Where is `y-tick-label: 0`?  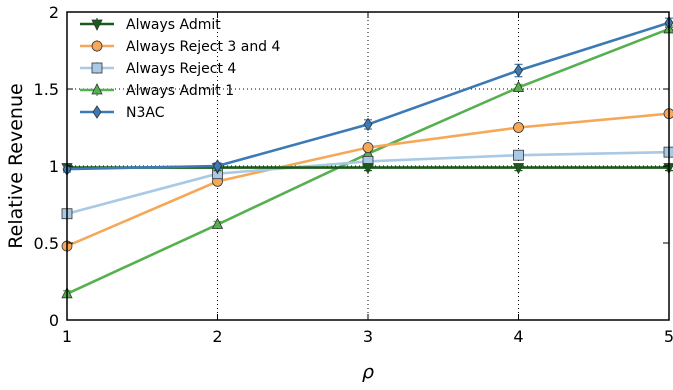 y-tick-label: 0 is located at coordinates (54, 320).